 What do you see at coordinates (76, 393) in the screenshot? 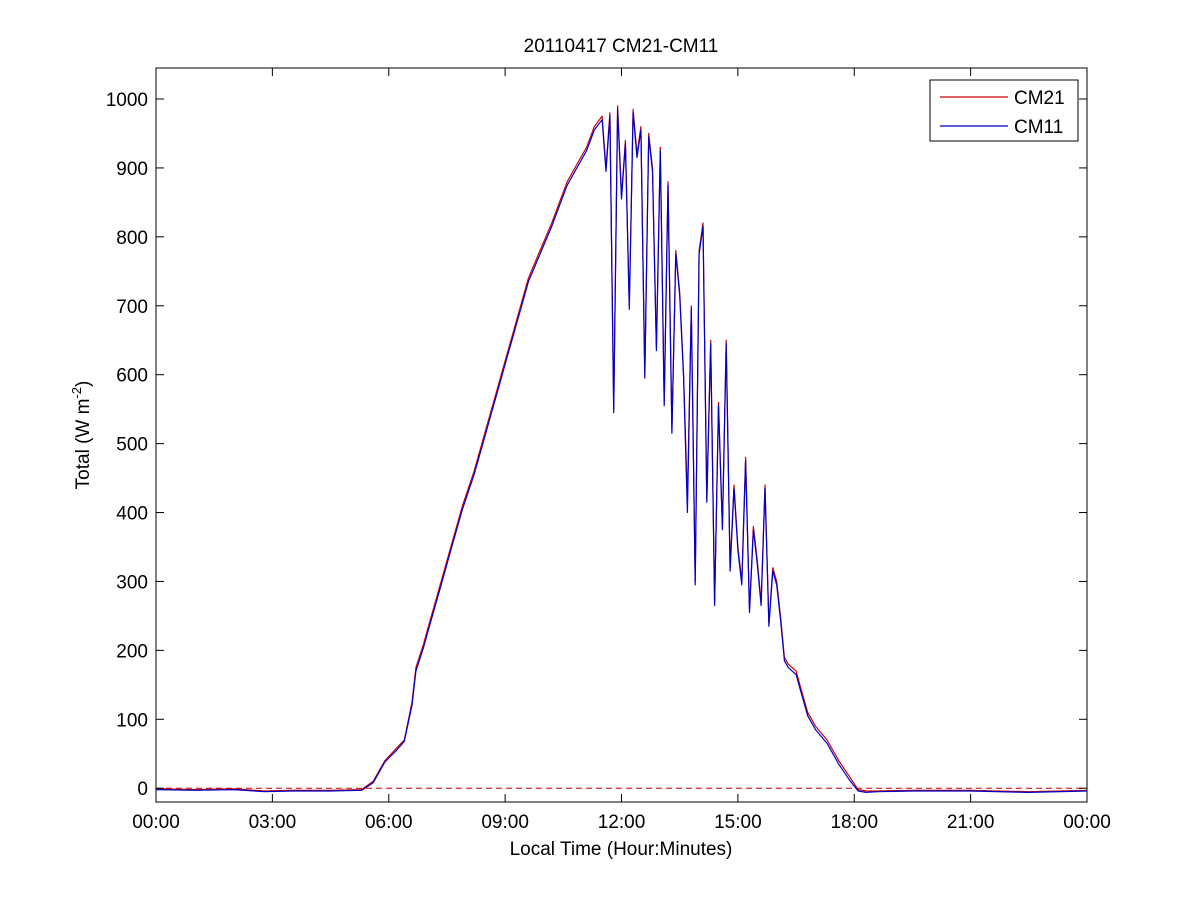
I see `y-axis-label-superscript: -2` at bounding box center [76, 393].